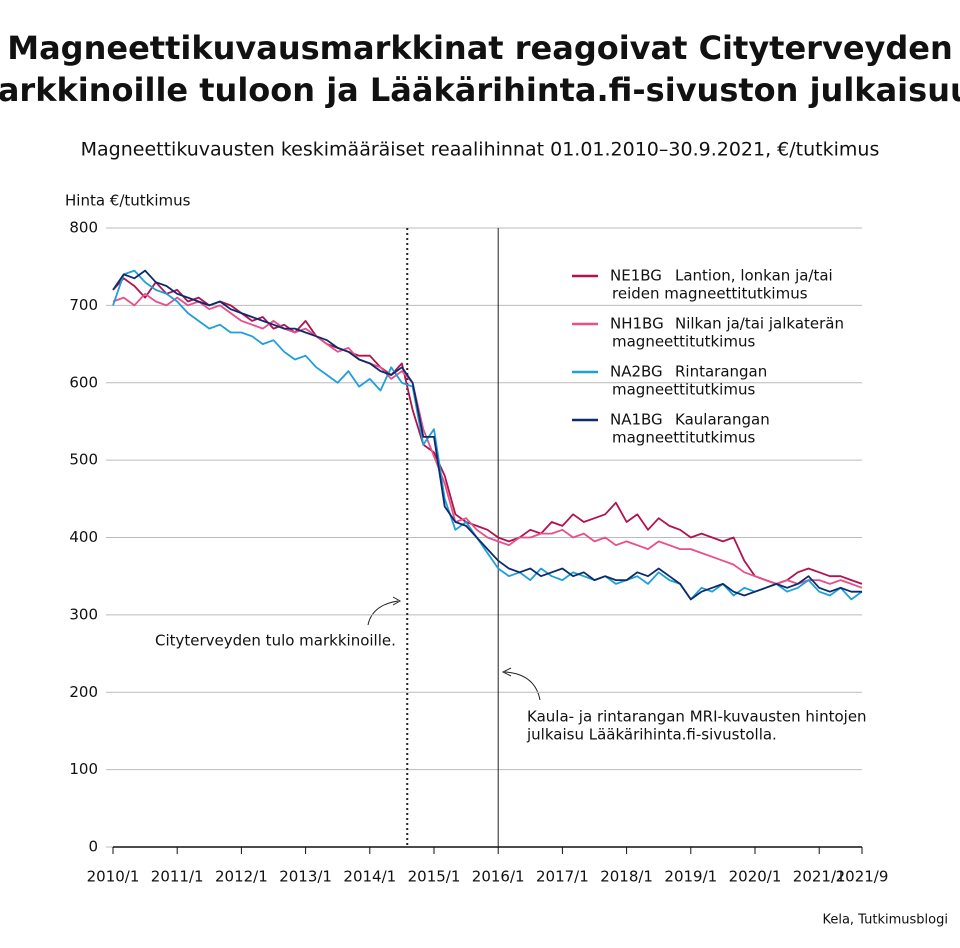  I want to click on x-tick-label: 2012/1, so click(241, 877).